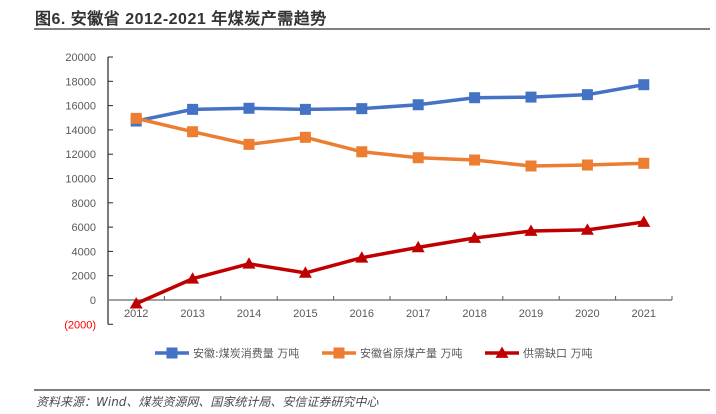  Describe the element at coordinates (418, 314) in the screenshot. I see `x-tick-label: 2017` at that location.